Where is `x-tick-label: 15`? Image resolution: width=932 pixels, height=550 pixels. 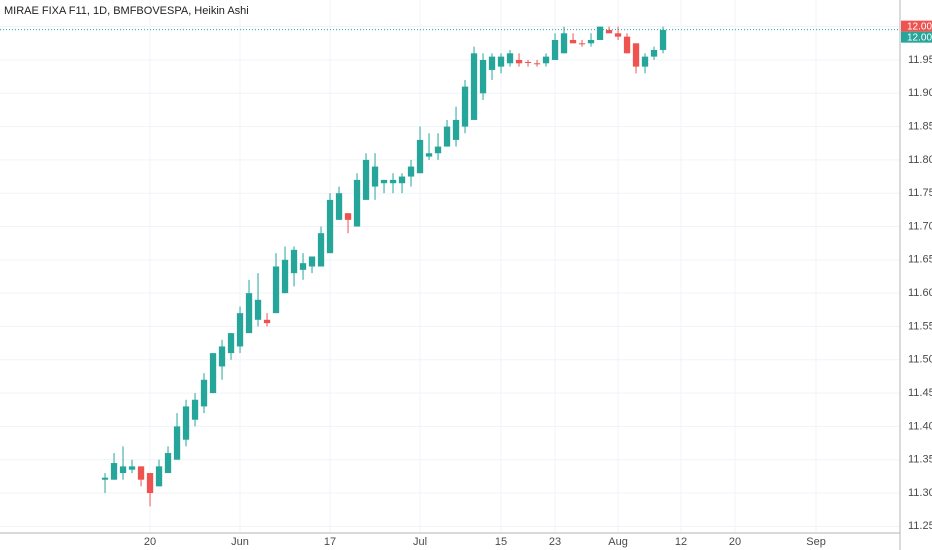 x-tick-label: 15 is located at coordinates (501, 542).